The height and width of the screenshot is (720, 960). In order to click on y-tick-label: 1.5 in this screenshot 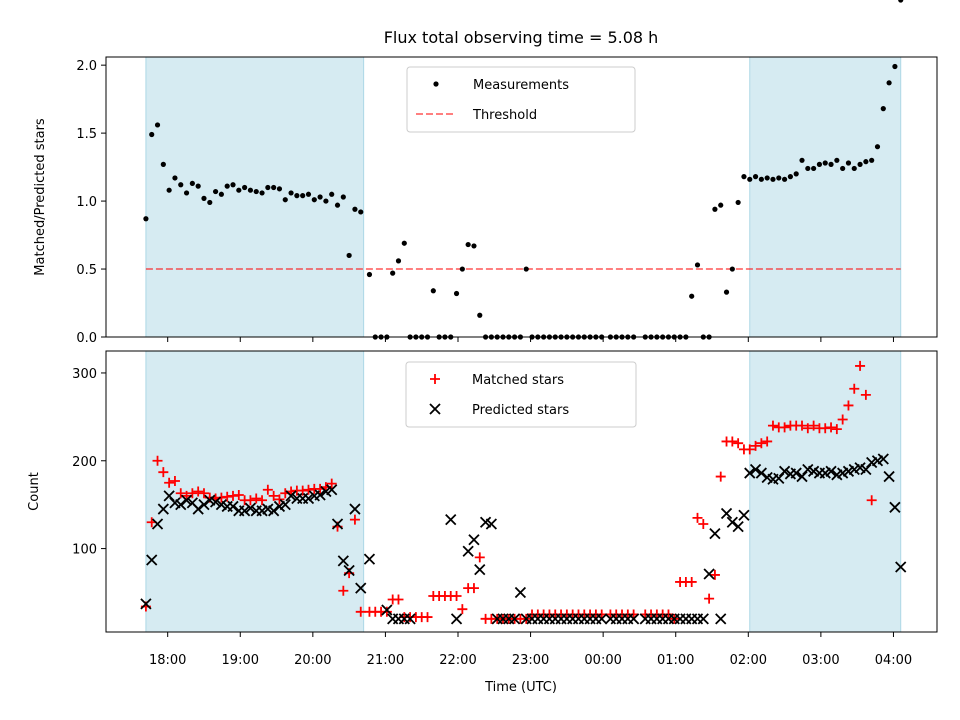, I will do `click(86, 134)`.